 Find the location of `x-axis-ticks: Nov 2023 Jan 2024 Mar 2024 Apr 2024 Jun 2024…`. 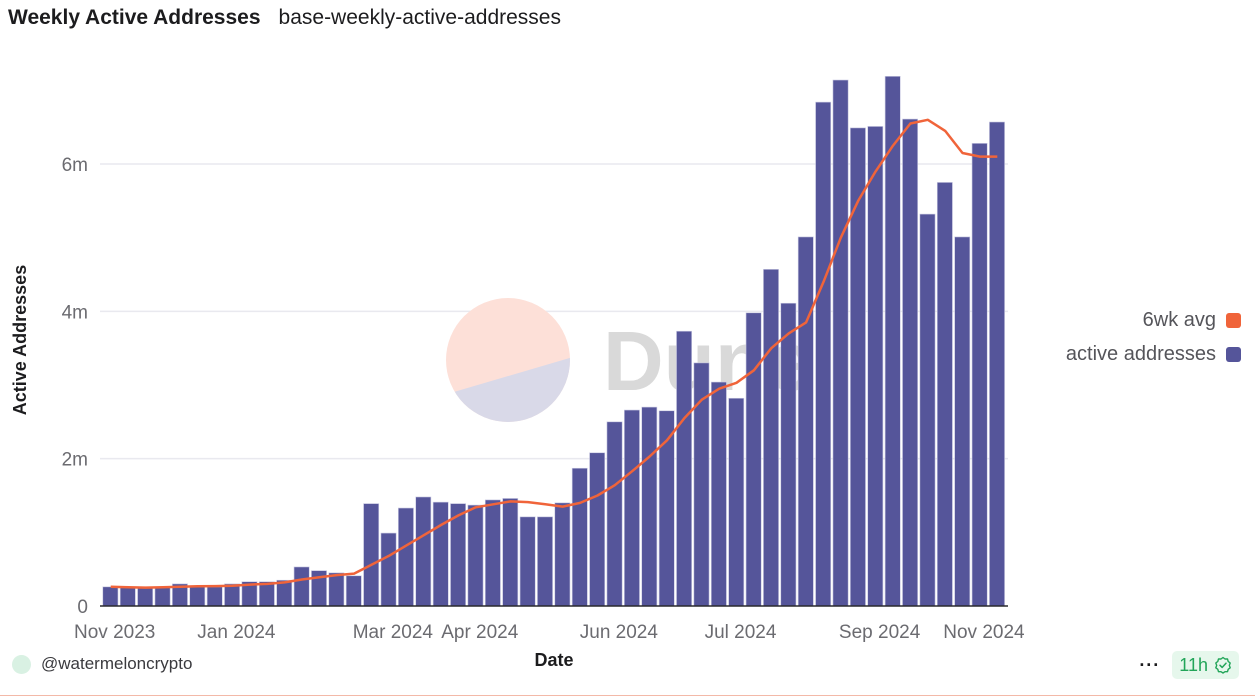

x-axis-ticks: Nov 2023 Jan 2024 Mar 2024 Apr 2024 Jun 2024… is located at coordinates (549, 632).